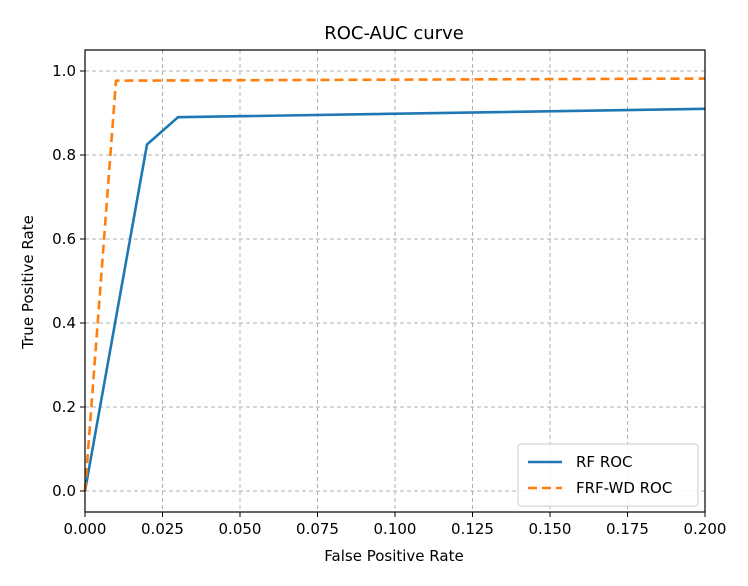  Describe the element at coordinates (705, 529) in the screenshot. I see `x-tick-label: 0.200` at that location.